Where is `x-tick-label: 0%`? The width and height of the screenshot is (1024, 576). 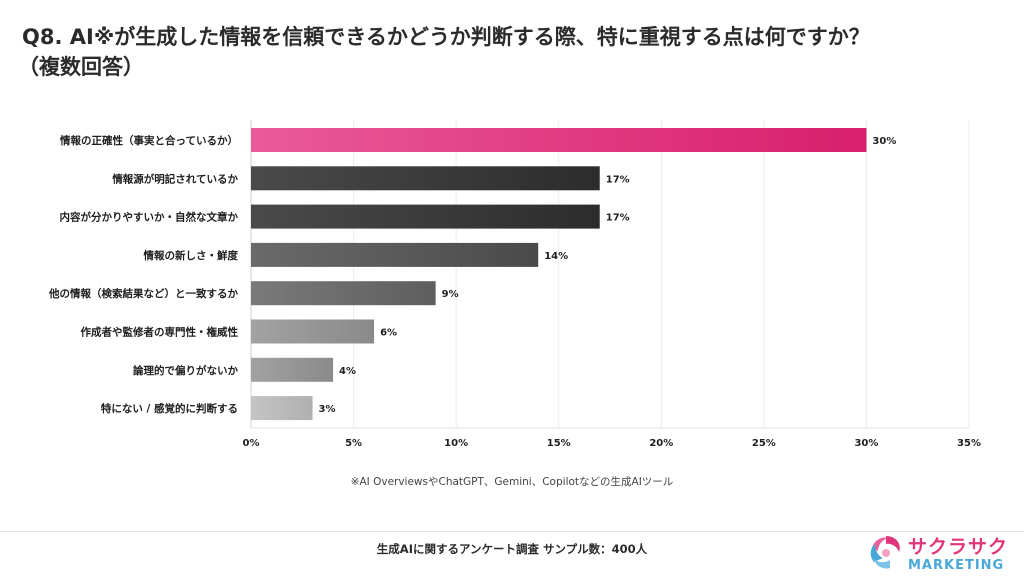
x-tick-label: 0% is located at coordinates (251, 443).